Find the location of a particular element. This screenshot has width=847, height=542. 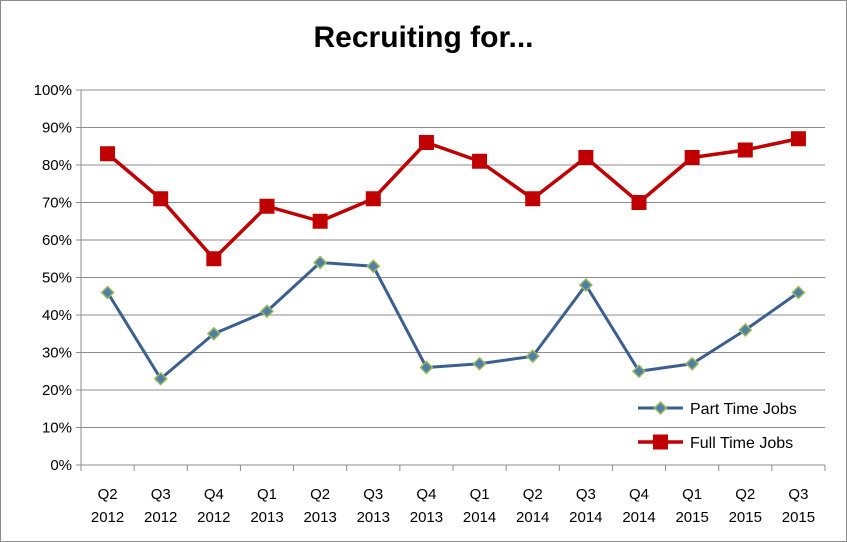

legend-label: Full Time Jobs is located at coordinates (741, 443).